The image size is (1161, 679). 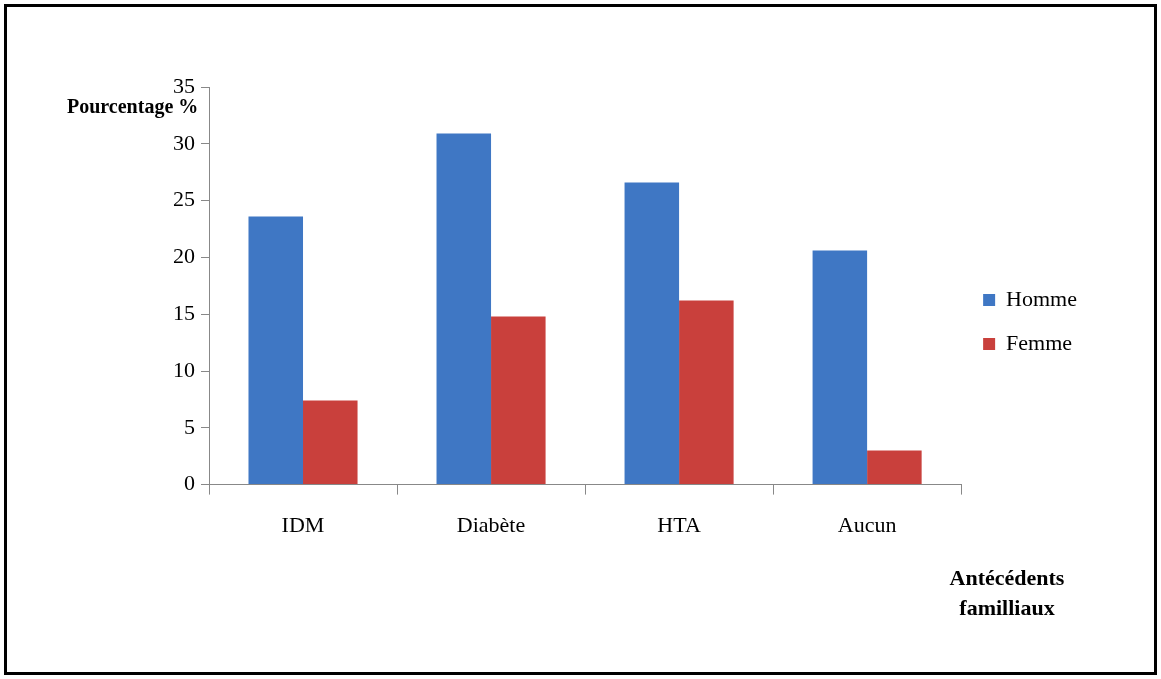 What do you see at coordinates (1039, 342) in the screenshot?
I see `legend-label: Femme` at bounding box center [1039, 342].